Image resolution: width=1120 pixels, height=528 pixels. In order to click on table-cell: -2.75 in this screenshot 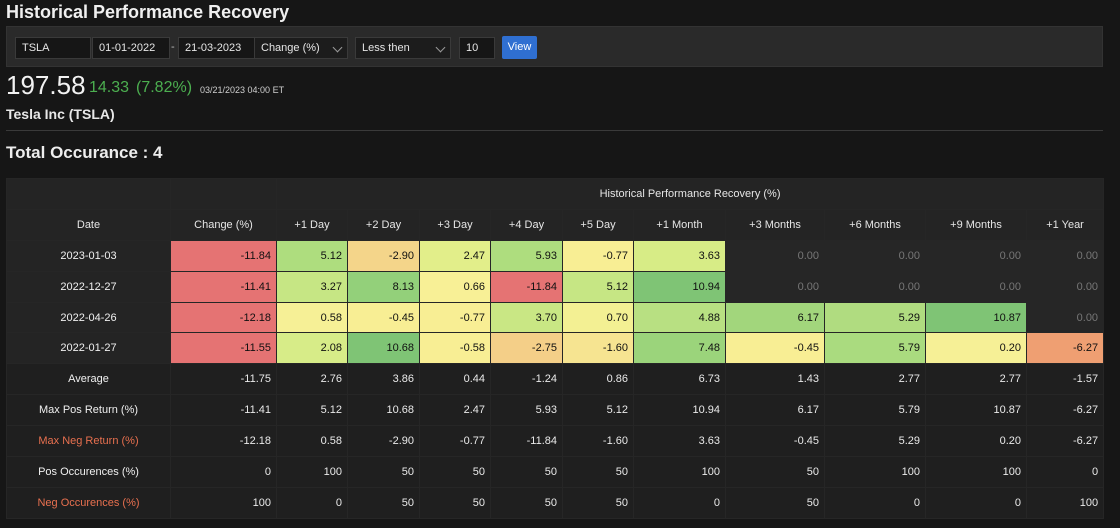, I will do `click(526, 348)`.